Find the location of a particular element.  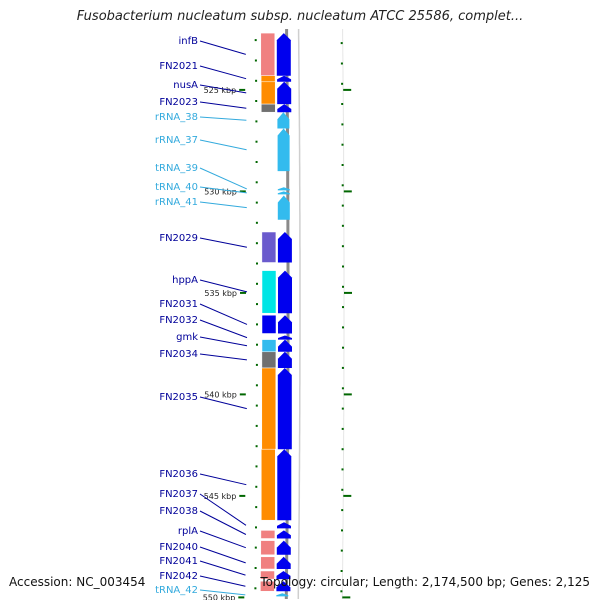

feature-label-FN2037: FN2037 is located at coordinates (178, 494).